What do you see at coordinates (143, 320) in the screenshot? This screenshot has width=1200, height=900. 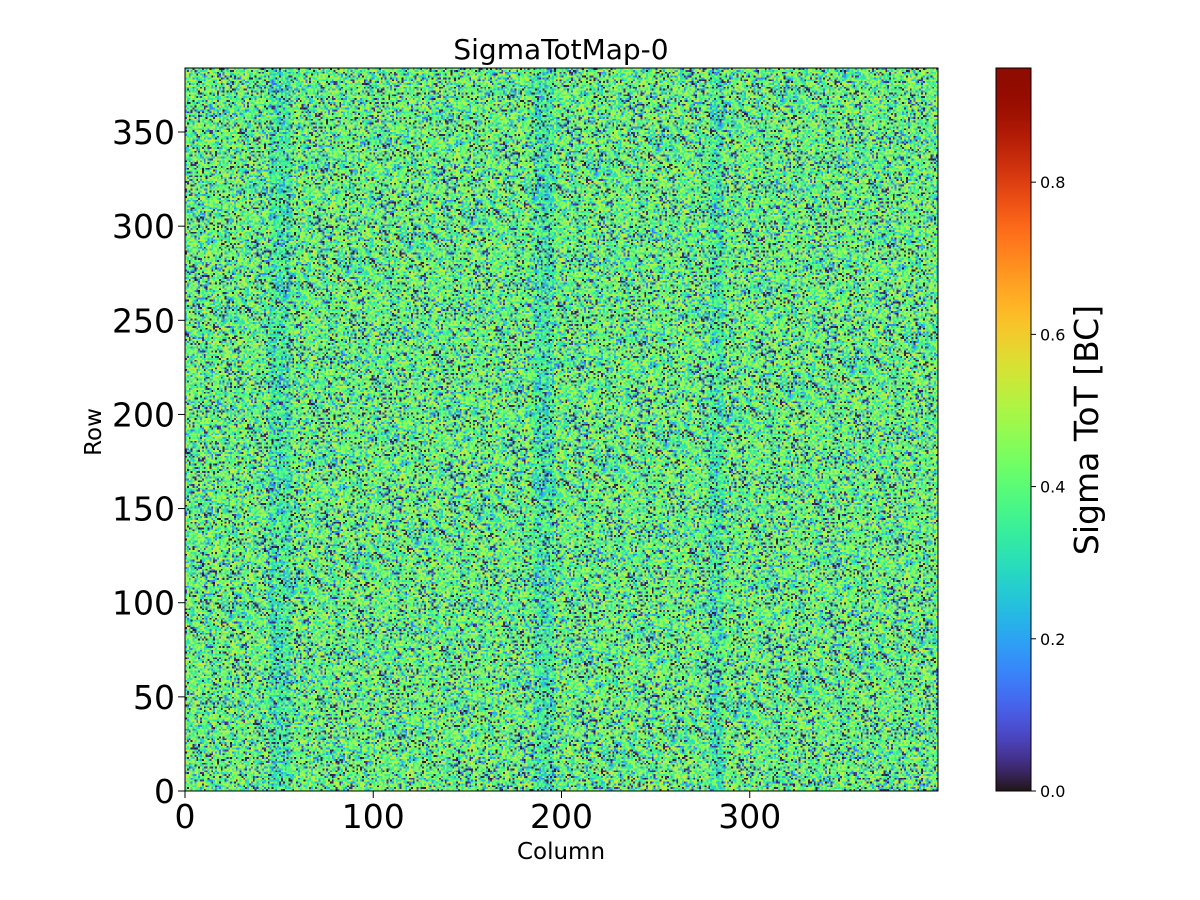 I see `y-tick-label: 250` at bounding box center [143, 320].